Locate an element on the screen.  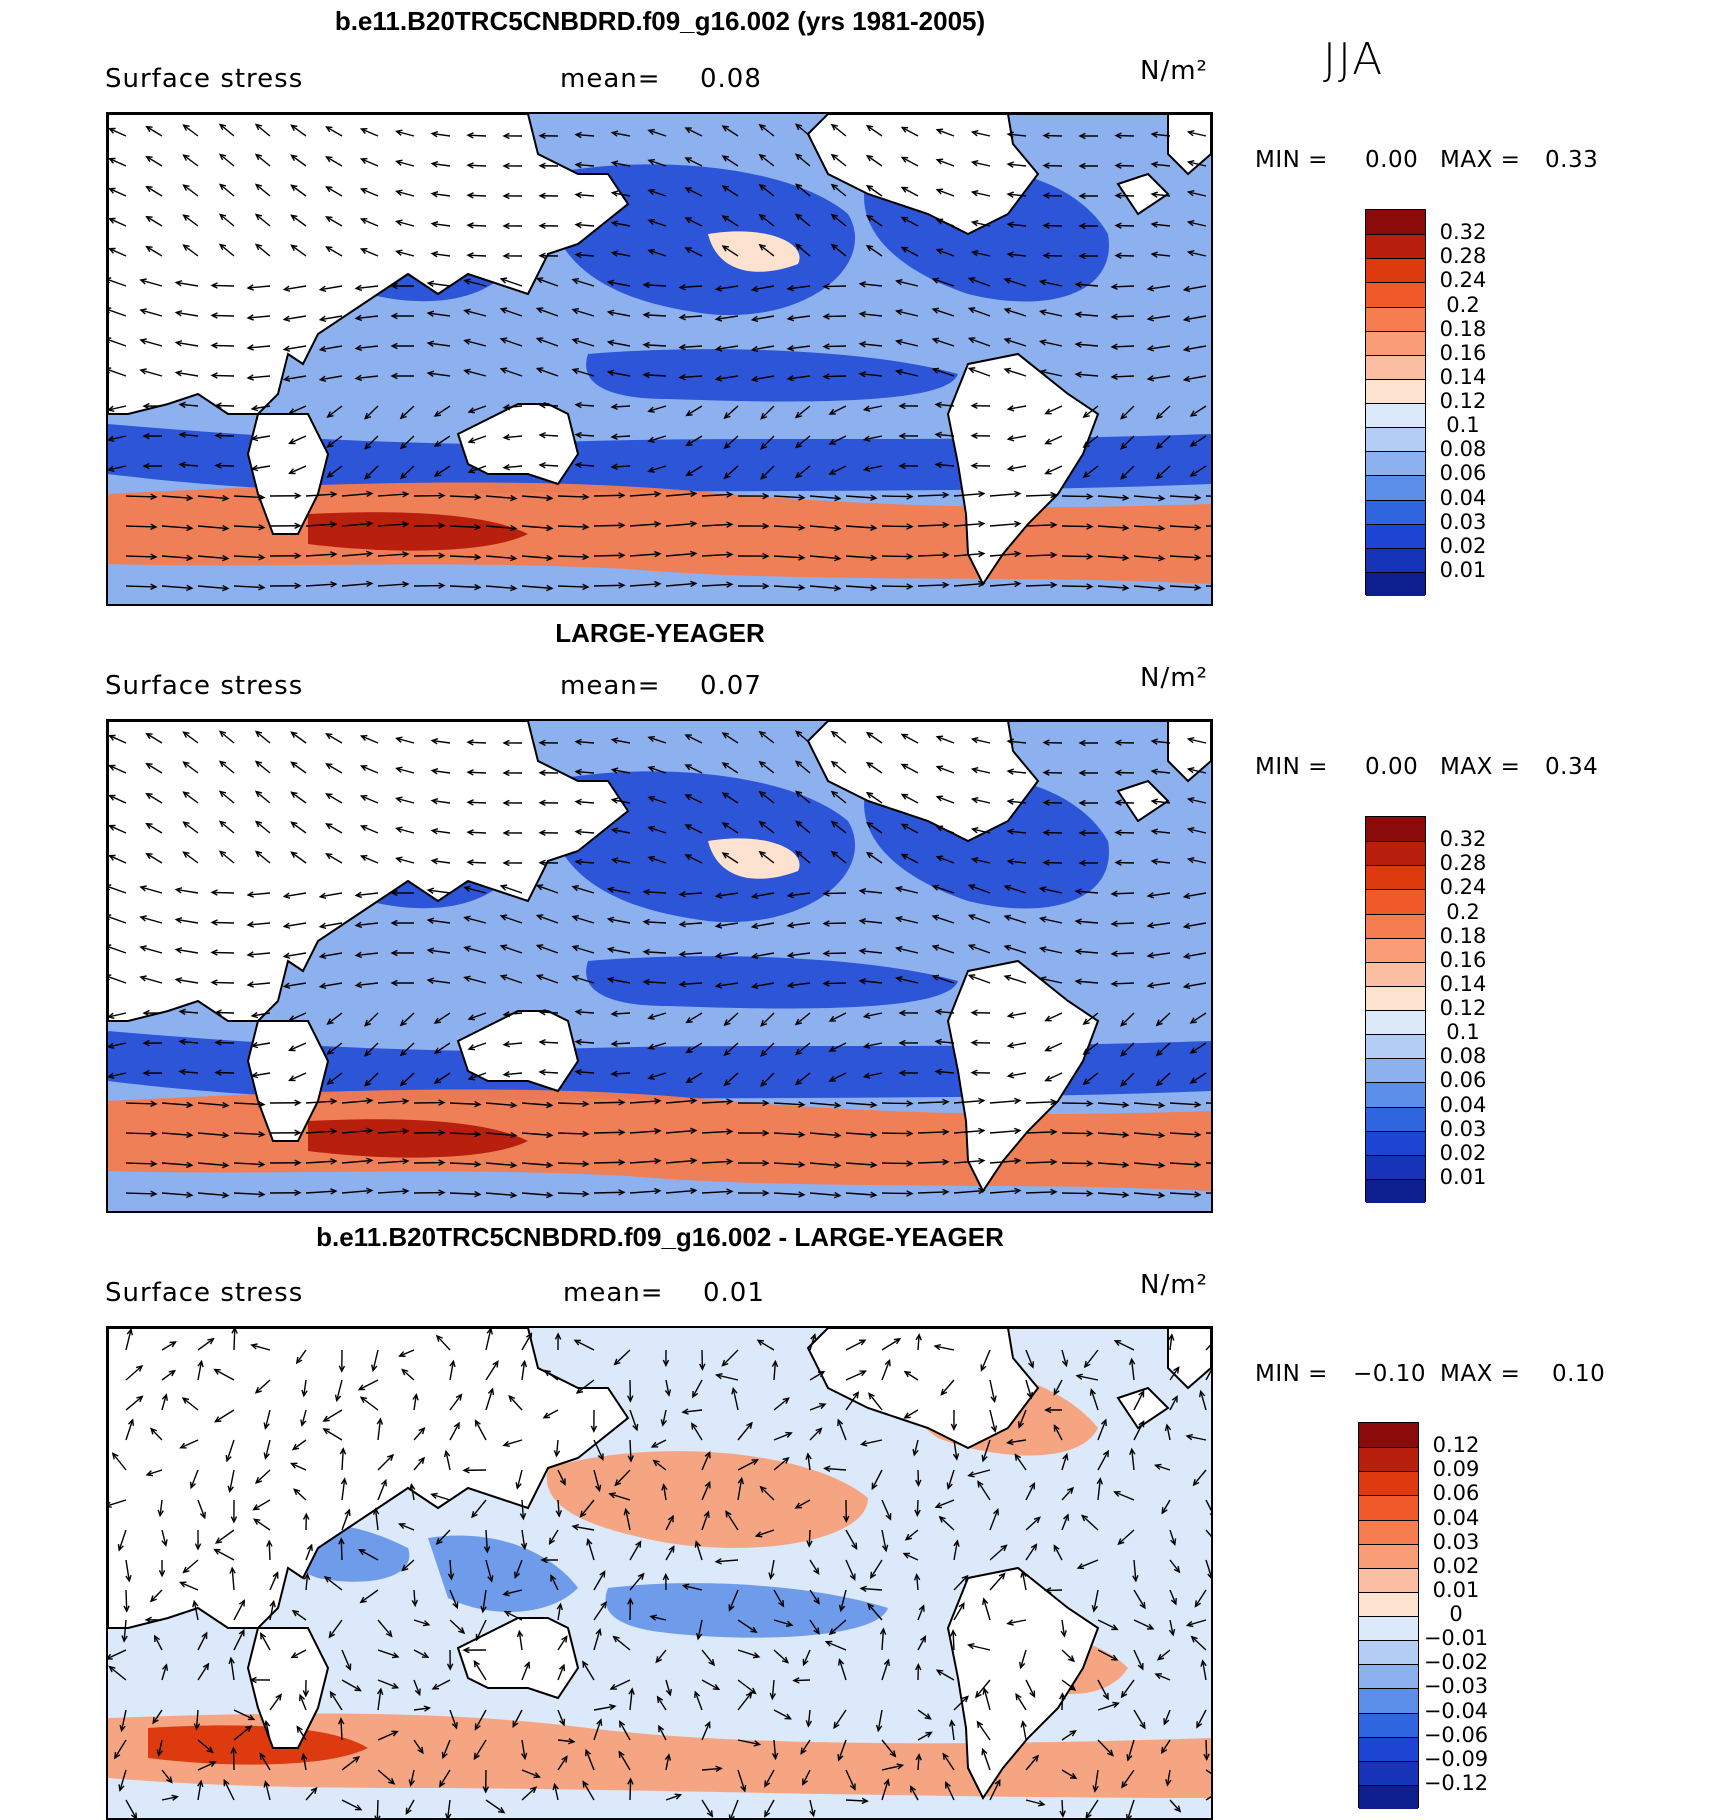
colorbar-tick-label: 0.2 is located at coordinates (1463, 912).